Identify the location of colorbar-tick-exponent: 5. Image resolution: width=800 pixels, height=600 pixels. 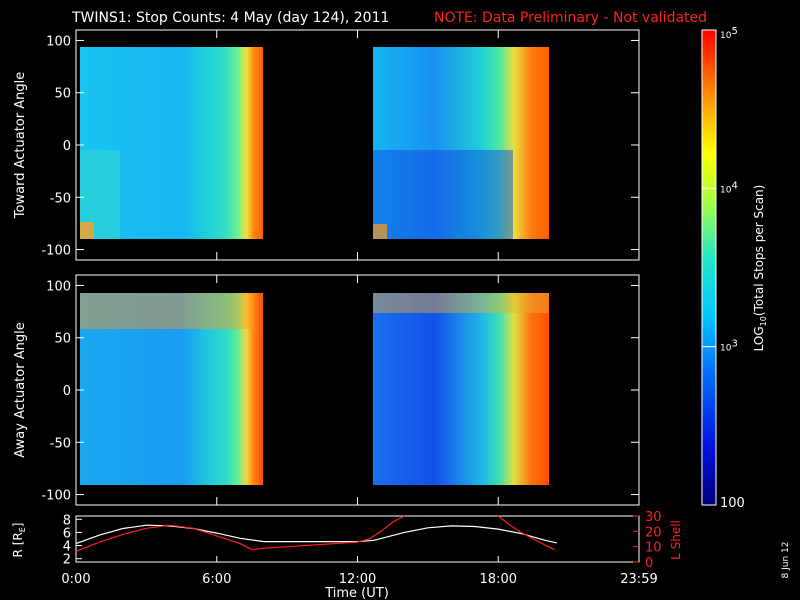
(734, 31).